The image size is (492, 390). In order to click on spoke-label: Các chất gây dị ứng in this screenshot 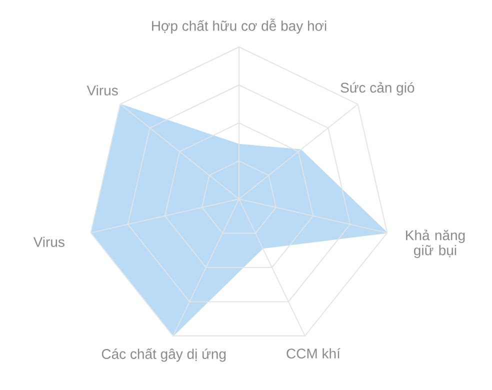, I will do `click(164, 355)`.